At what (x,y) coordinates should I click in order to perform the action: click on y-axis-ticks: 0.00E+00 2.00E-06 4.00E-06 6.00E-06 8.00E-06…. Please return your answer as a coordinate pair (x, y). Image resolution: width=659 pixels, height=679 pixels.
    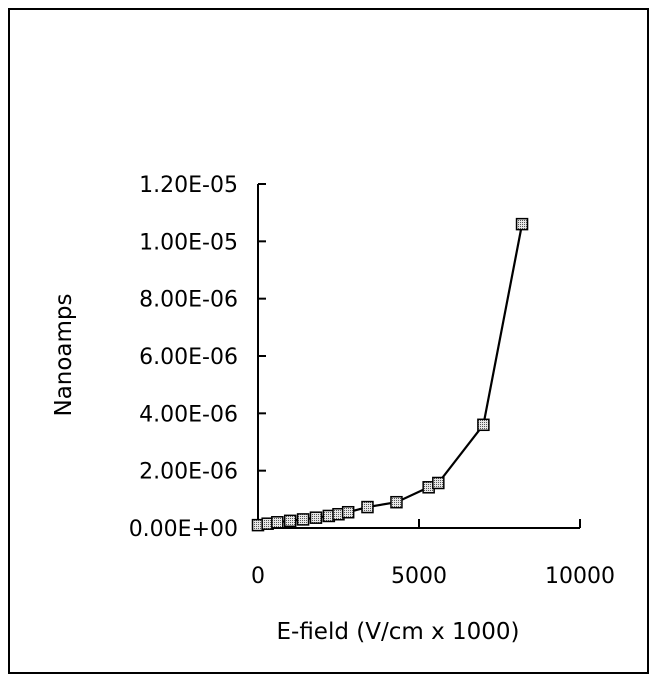
    Looking at the image, I should click on (197, 357).